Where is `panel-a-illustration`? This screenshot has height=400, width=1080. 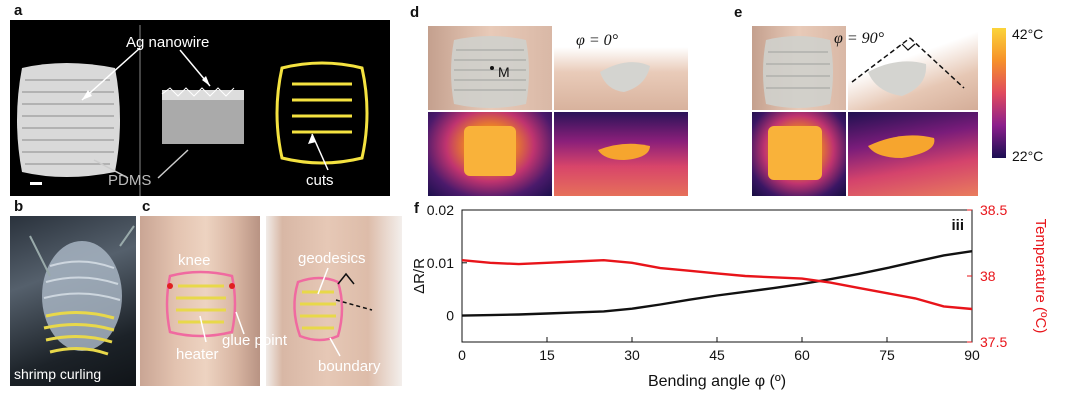 panel-a-illustration is located at coordinates (193, 110).